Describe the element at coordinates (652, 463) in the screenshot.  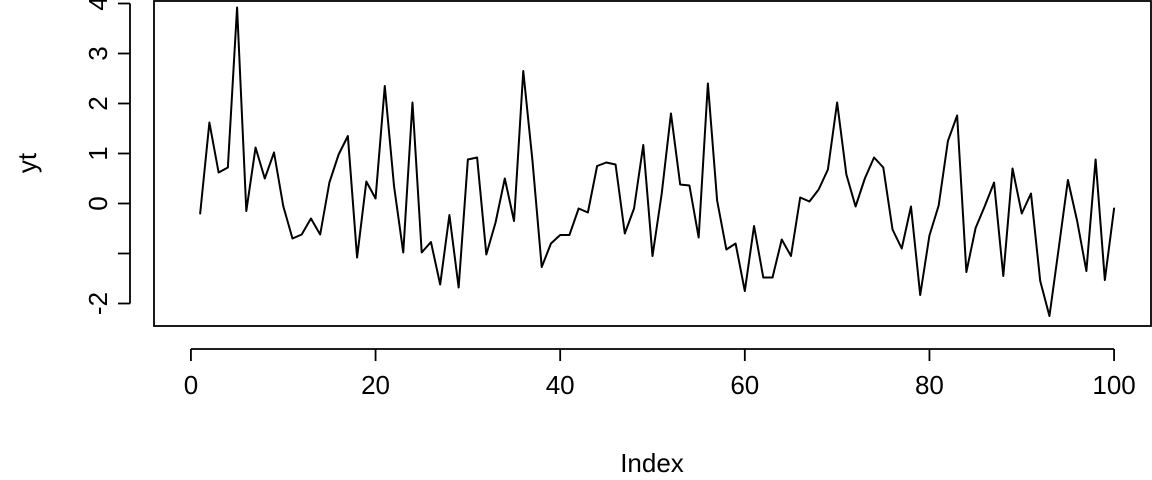
I see `x-axis-title: Index` at that location.